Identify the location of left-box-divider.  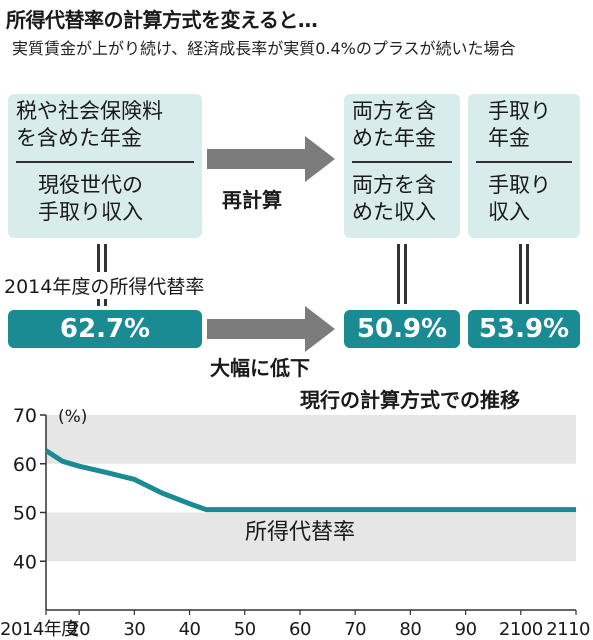
(105, 162).